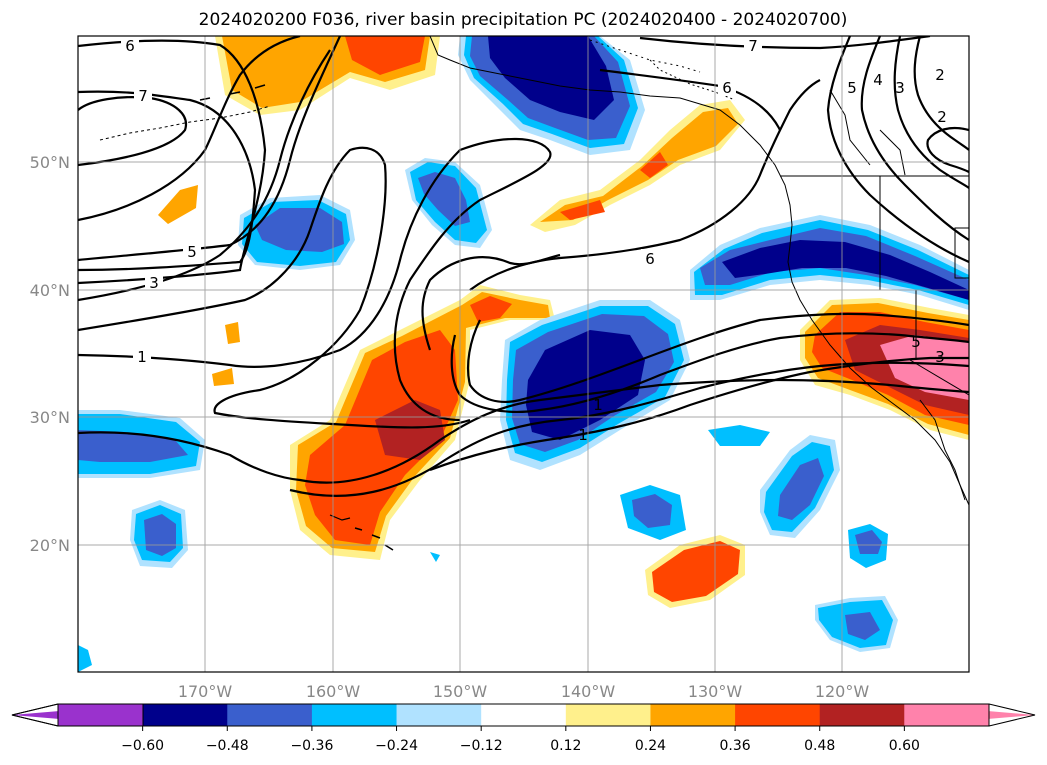 The height and width of the screenshot is (765, 1047). I want to click on colorbar-tick-label: −0.60, so click(142, 746).